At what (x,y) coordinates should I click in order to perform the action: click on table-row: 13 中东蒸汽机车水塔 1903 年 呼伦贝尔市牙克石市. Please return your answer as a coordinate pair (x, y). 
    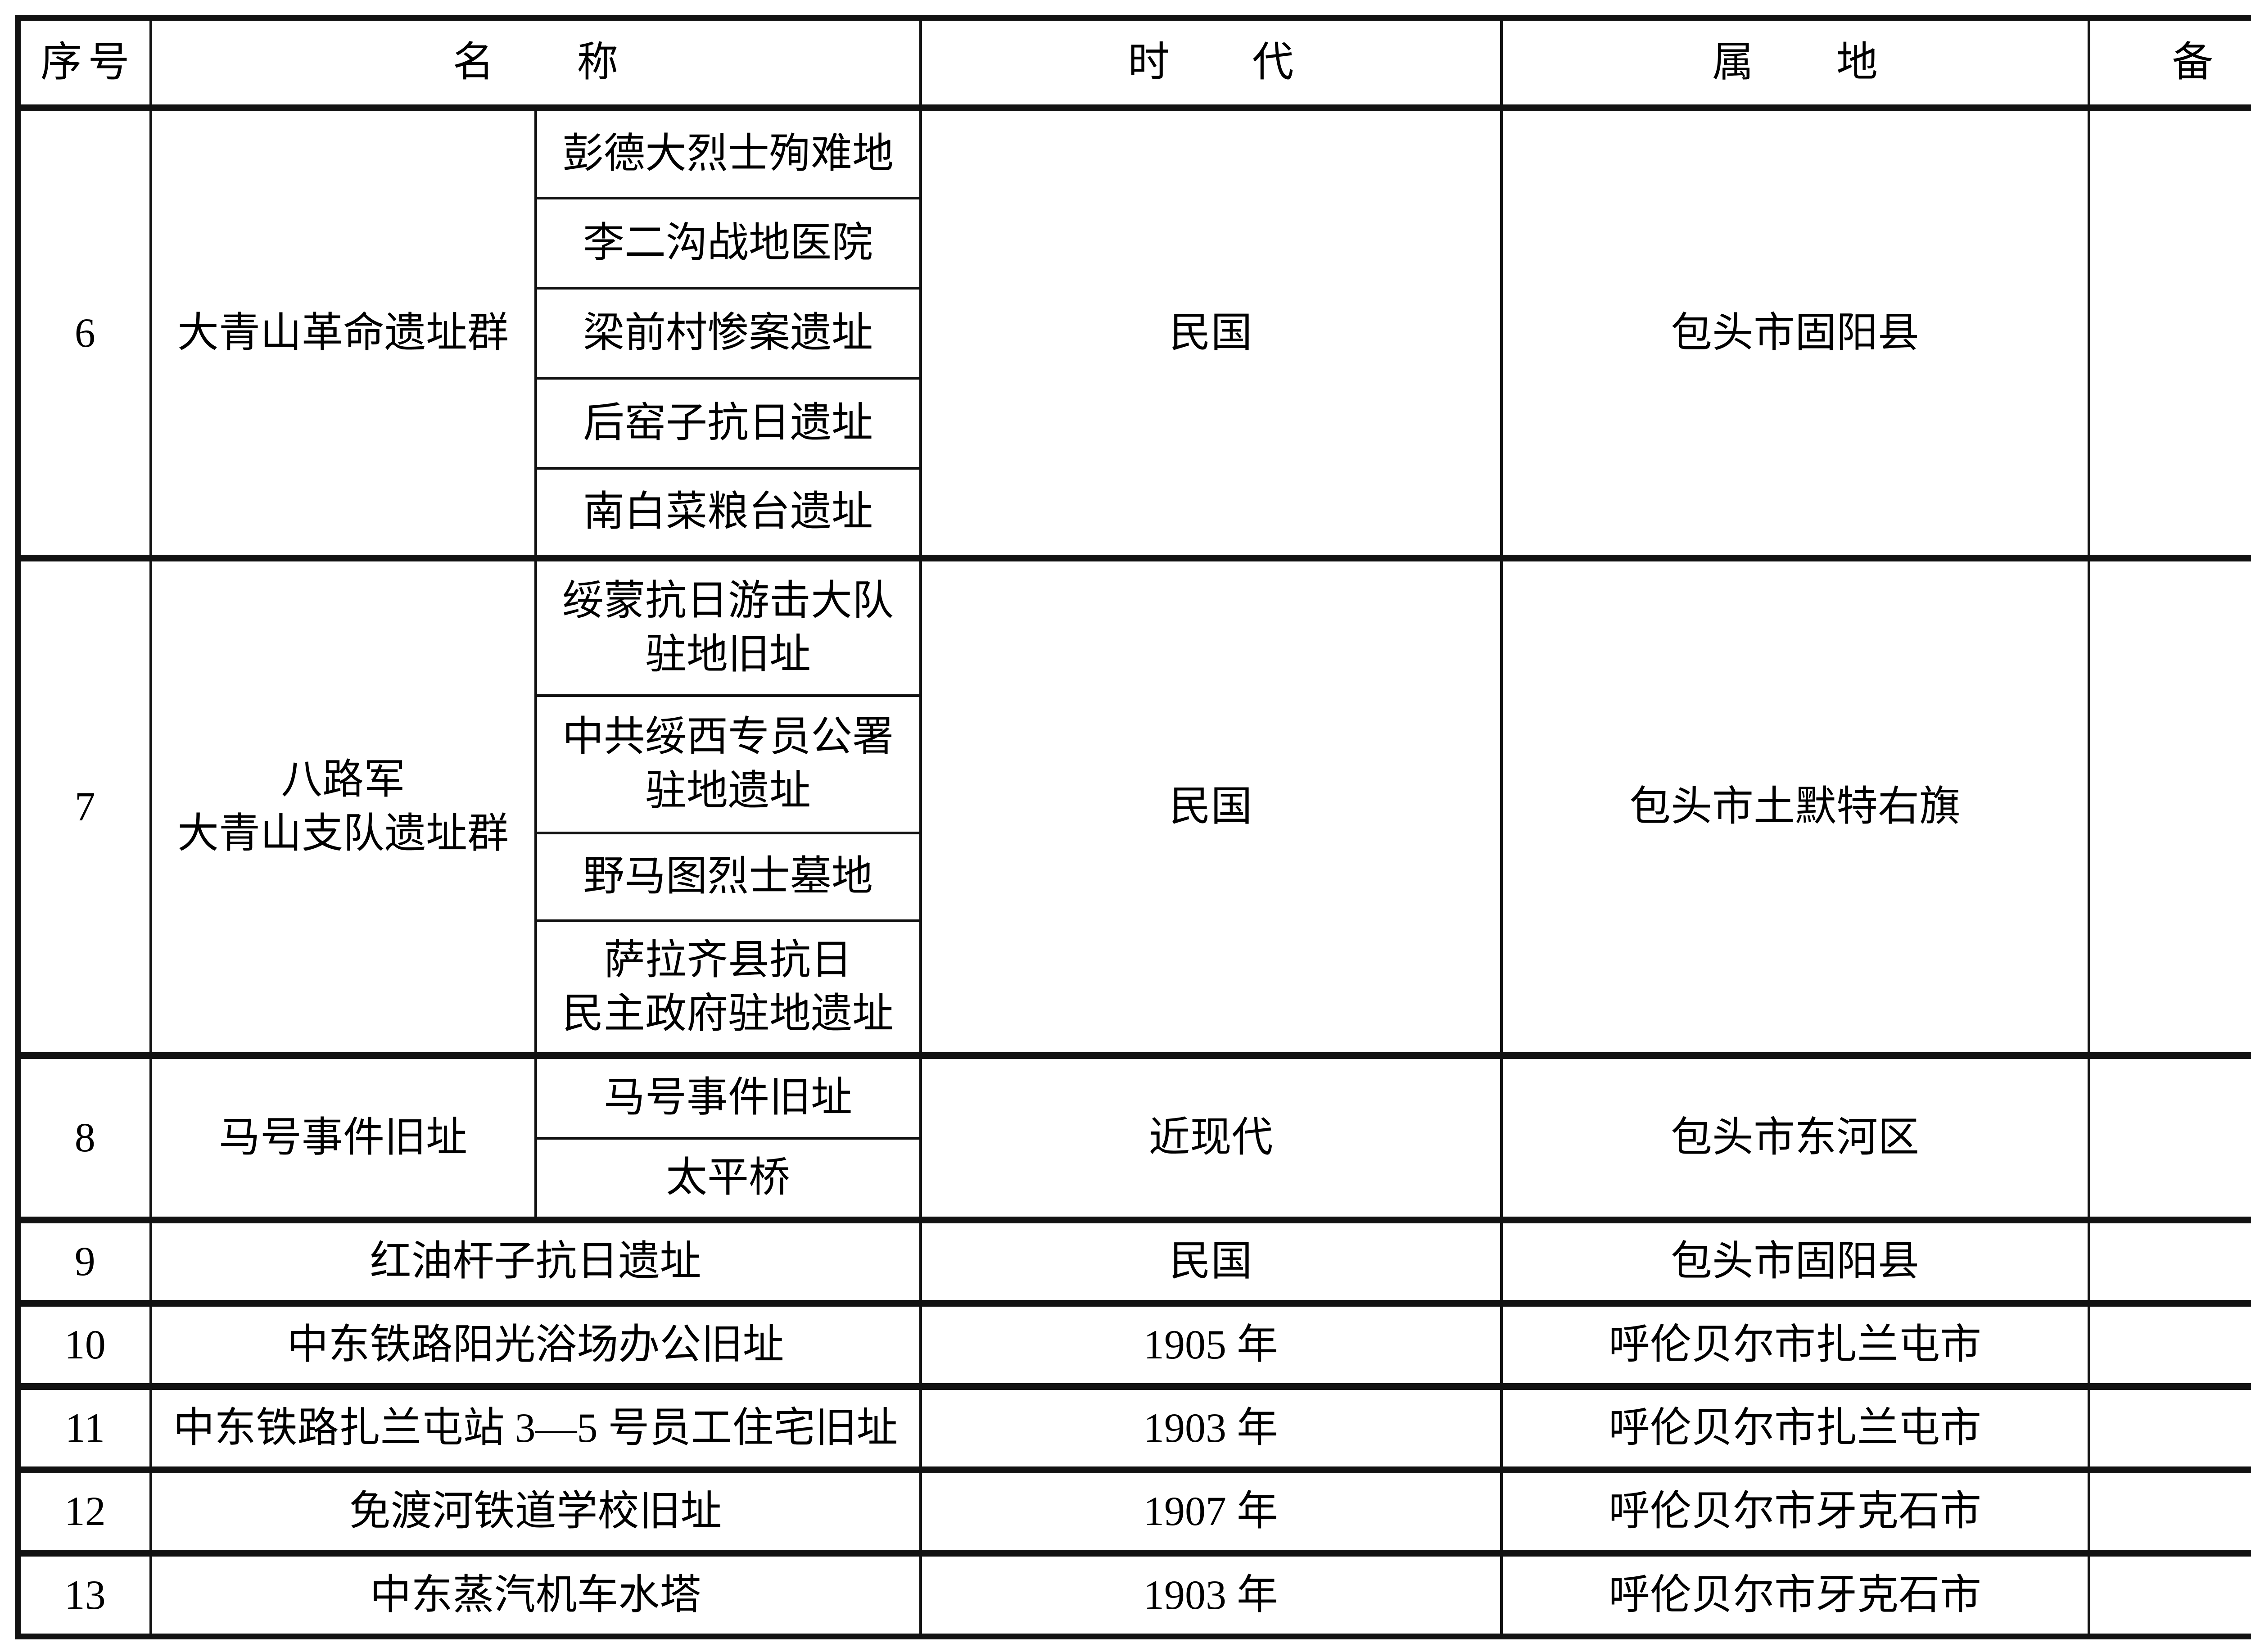
    Looking at the image, I should click on (1133, 1594).